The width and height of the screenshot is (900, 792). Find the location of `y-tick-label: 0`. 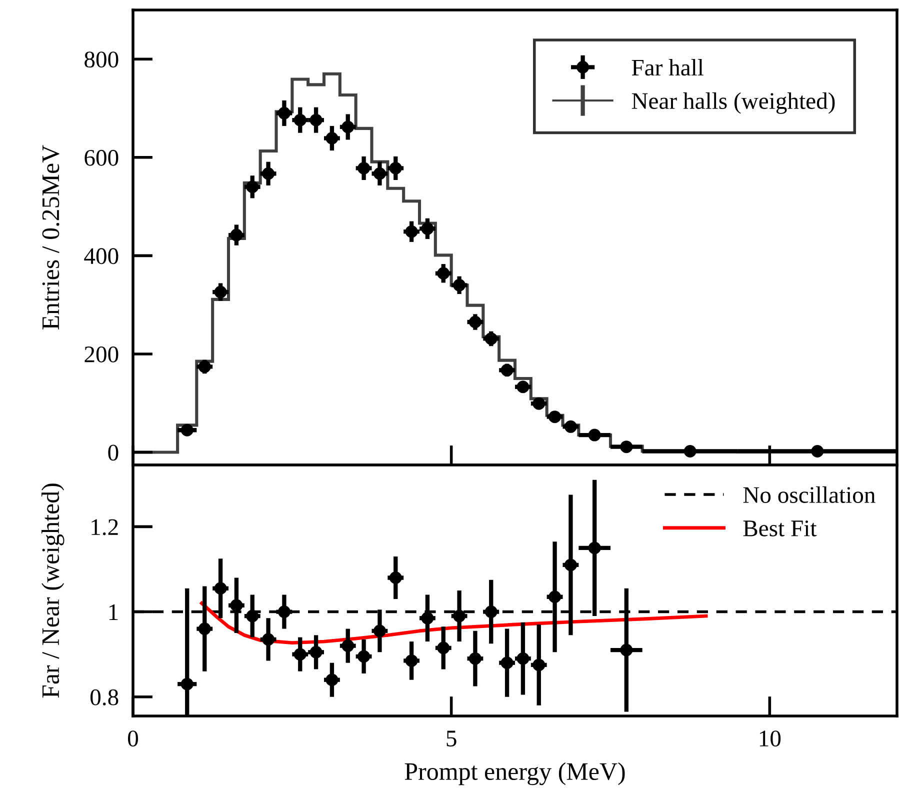

y-tick-label: 0 is located at coordinates (113, 452).